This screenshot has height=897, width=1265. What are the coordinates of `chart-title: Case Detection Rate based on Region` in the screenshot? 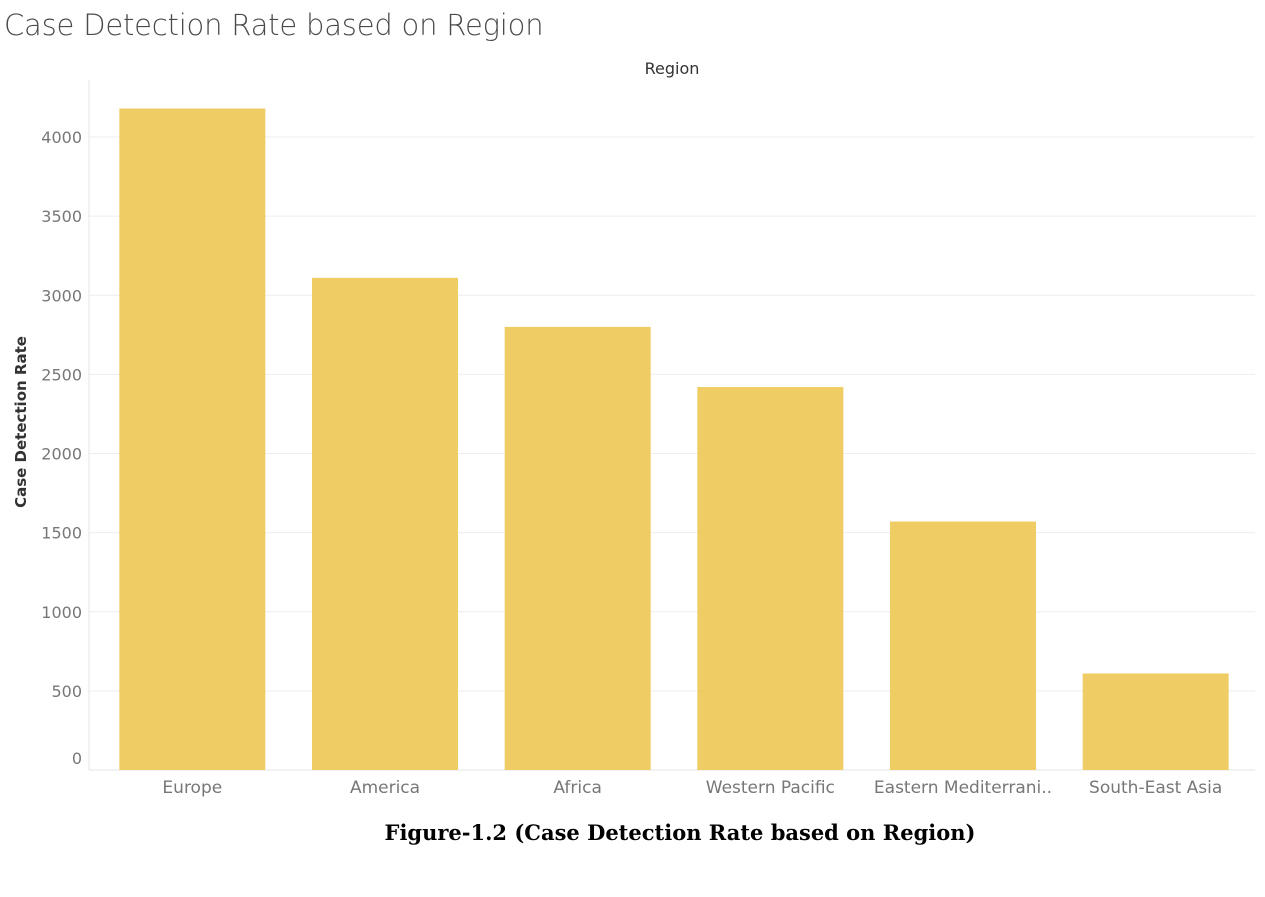 It's located at (274, 25).